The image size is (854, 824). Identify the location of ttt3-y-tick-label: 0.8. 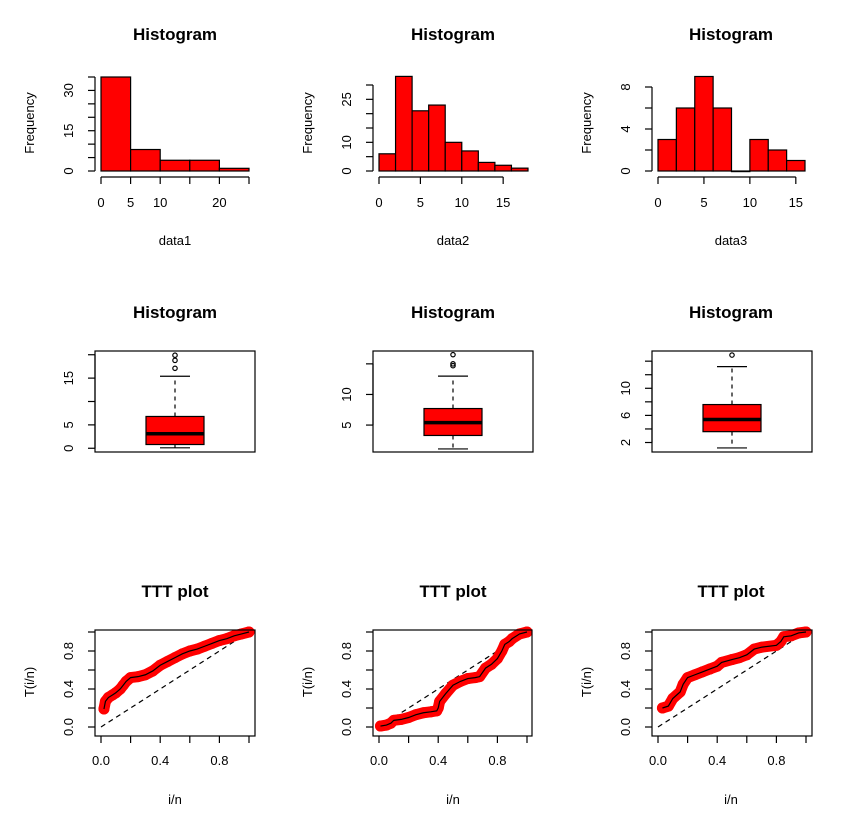
(625, 651).